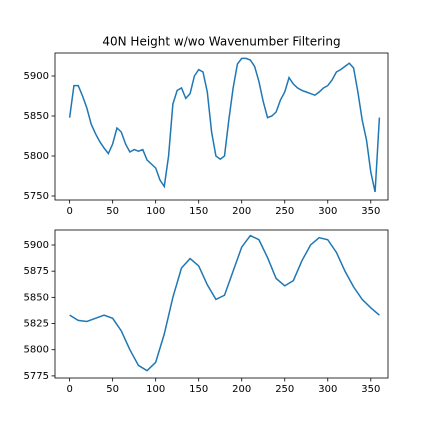  I want to click on y-tick-label: 5875, so click(36, 271).